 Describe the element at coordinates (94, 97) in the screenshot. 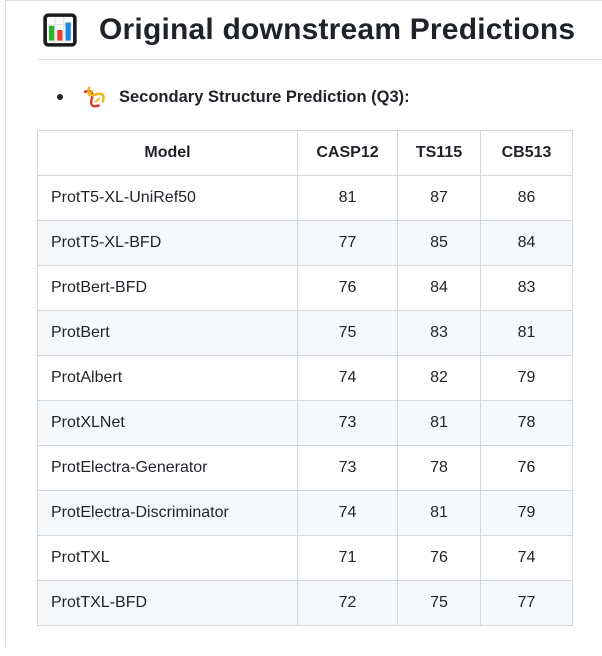

I see `dna-icon` at that location.